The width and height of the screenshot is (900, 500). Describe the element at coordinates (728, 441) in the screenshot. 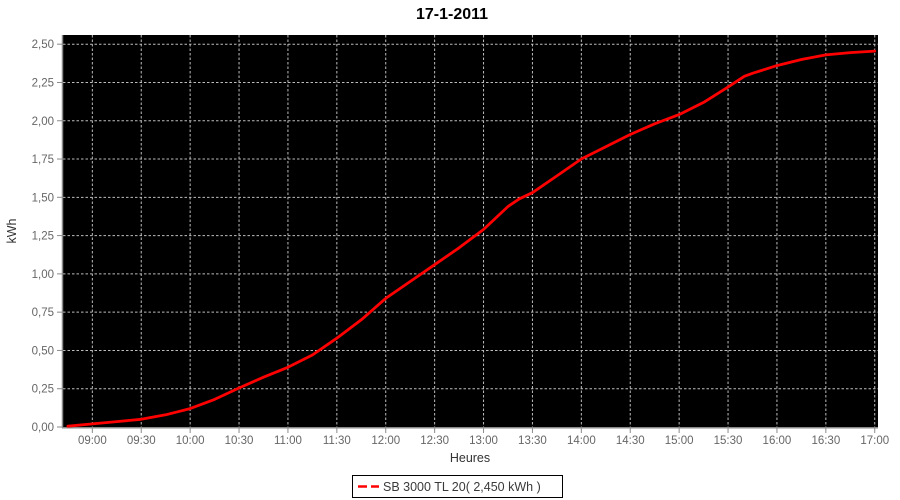

I see `x-tick-label: 15:30` at that location.